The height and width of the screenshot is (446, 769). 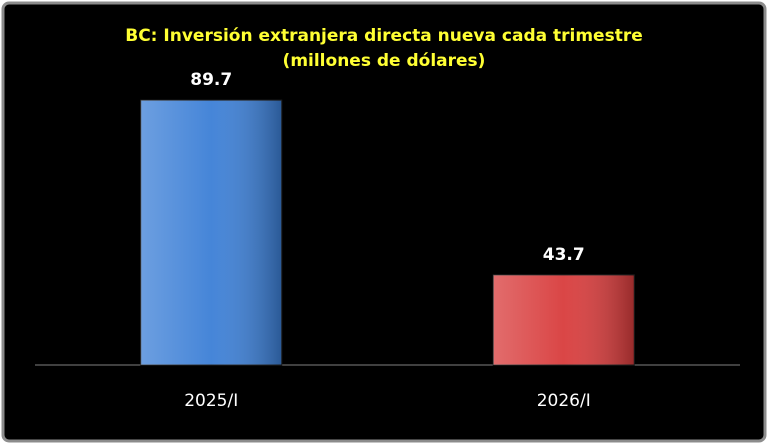 I want to click on data-label: 89.7, so click(x=211, y=80).